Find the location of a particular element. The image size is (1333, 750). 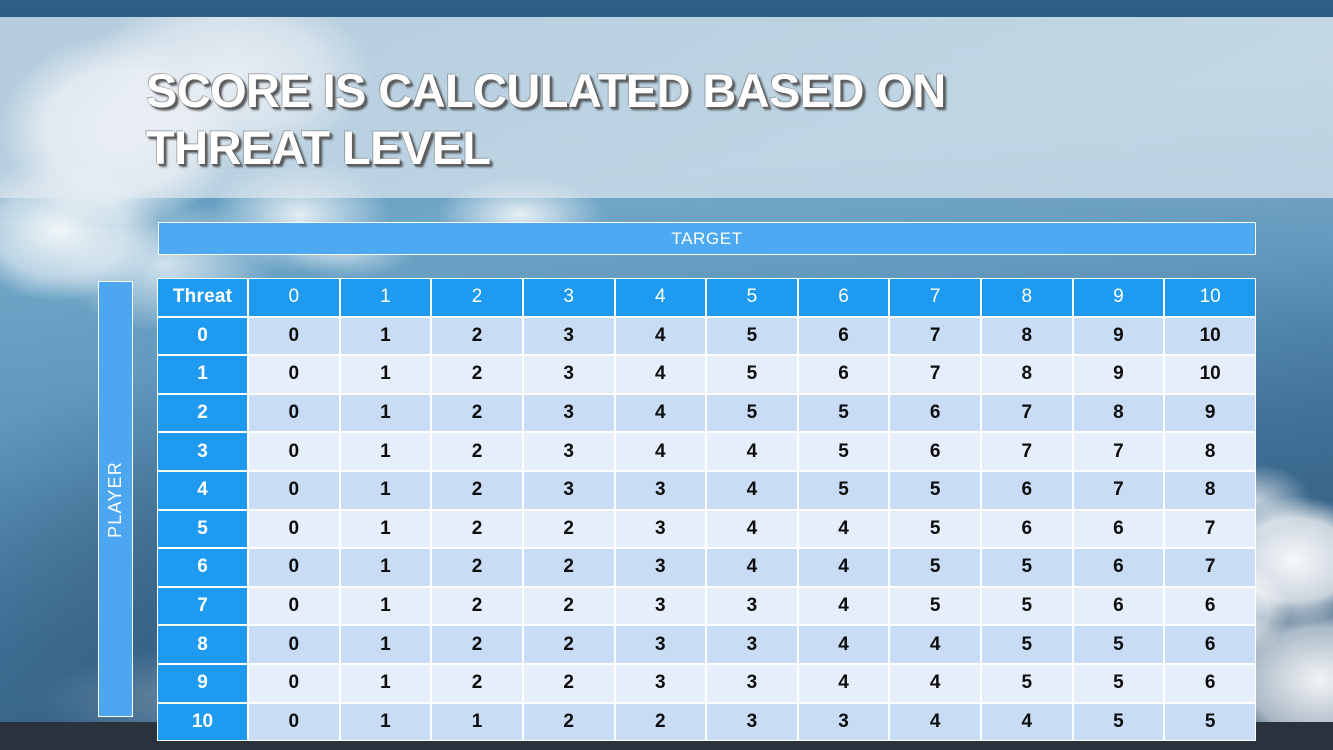

matrix-cell-p0-t8: 8 is located at coordinates (1027, 336).